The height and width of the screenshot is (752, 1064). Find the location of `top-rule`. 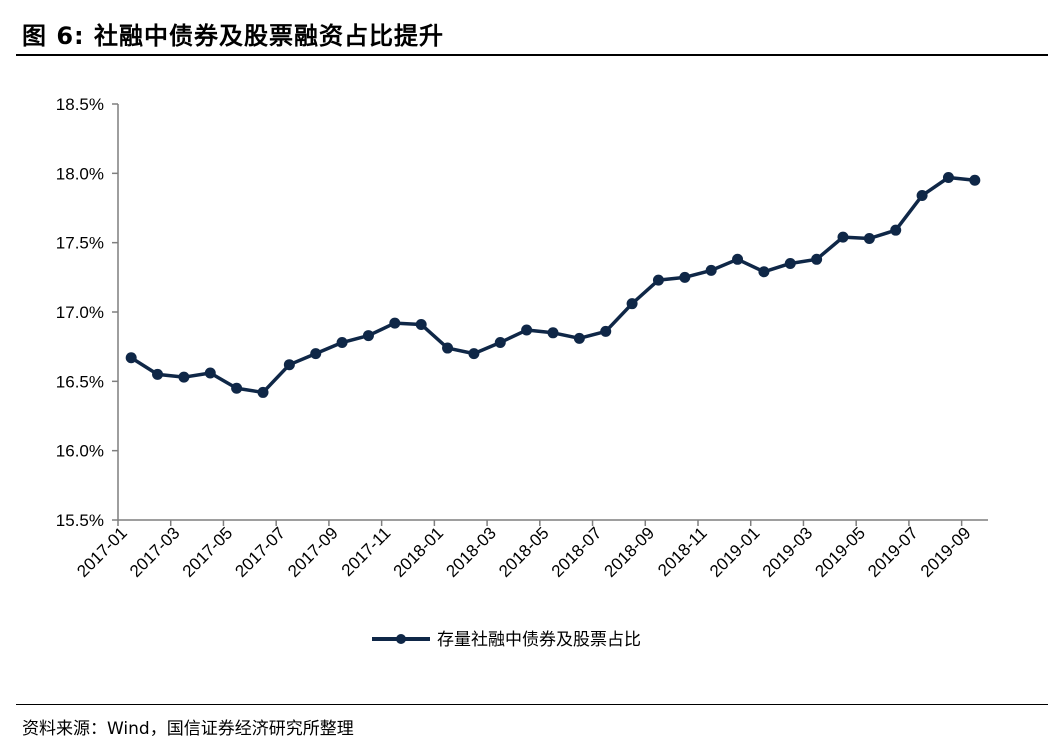

top-rule is located at coordinates (532, 55).